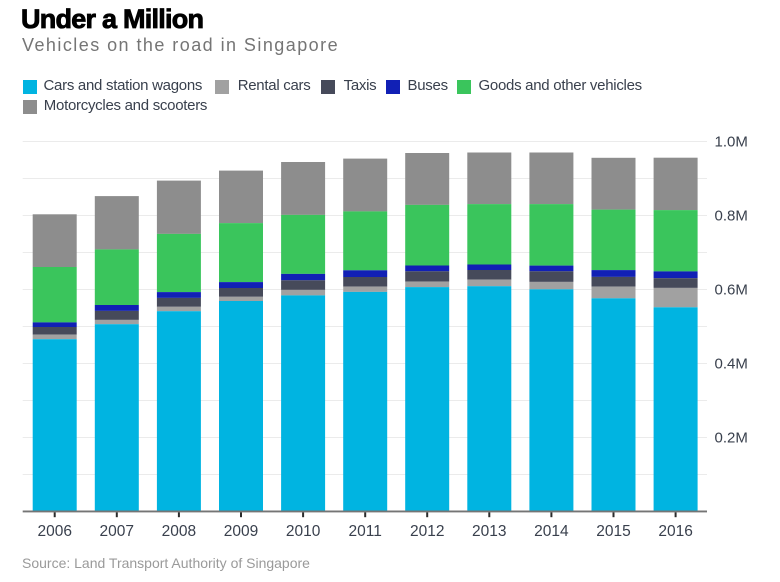 The height and width of the screenshot is (582, 780). Describe the element at coordinates (731, 438) in the screenshot. I see `svg-text: 0.2M` at that location.